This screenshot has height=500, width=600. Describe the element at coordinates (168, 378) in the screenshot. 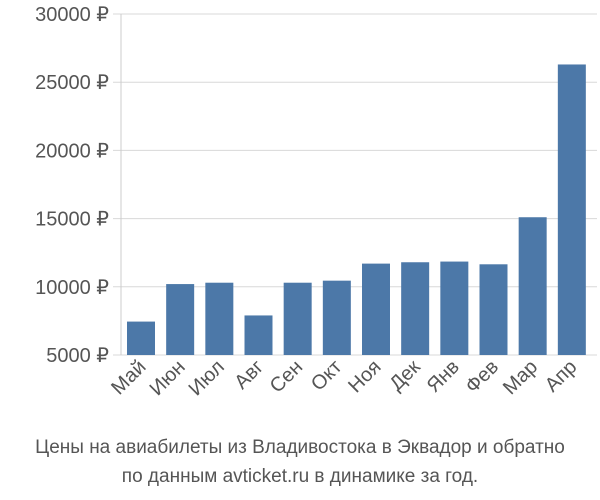

I see `x-category-label: Июн` at that location.